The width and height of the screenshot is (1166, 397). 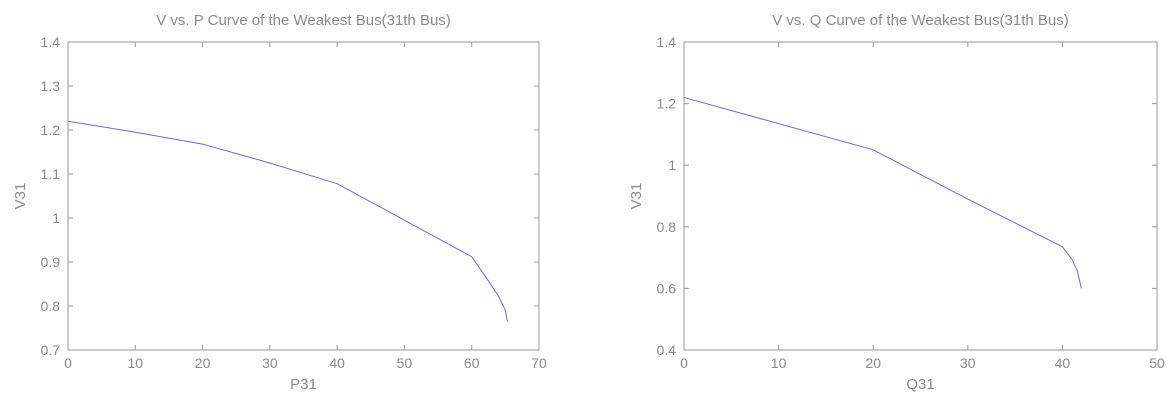 What do you see at coordinates (667, 227) in the screenshot?
I see `vq-y-tick-label: 0.8` at bounding box center [667, 227].